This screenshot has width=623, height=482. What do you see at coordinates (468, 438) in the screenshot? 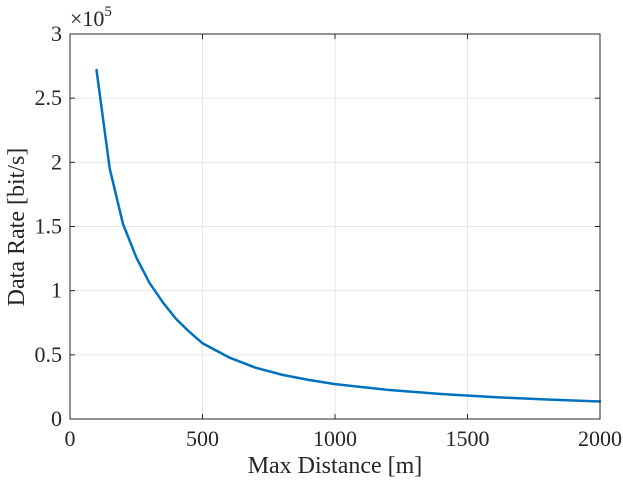
I see `x-tick-label: 1500` at bounding box center [468, 438].